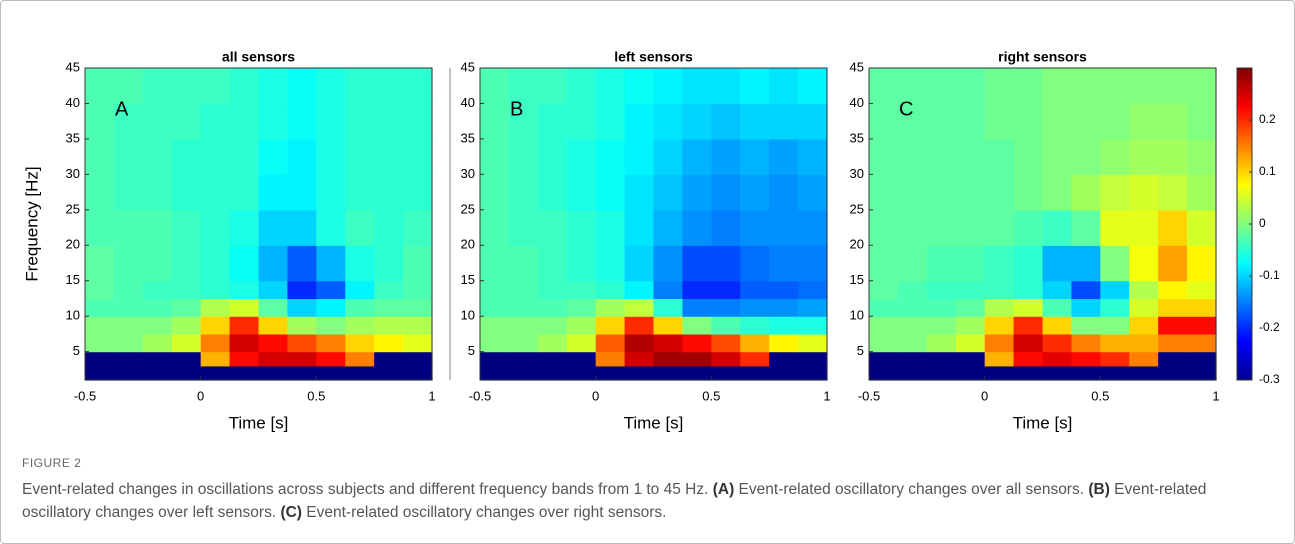 This screenshot has height=544, width=1295. I want to click on y-tick-label: 25, so click(468, 208).